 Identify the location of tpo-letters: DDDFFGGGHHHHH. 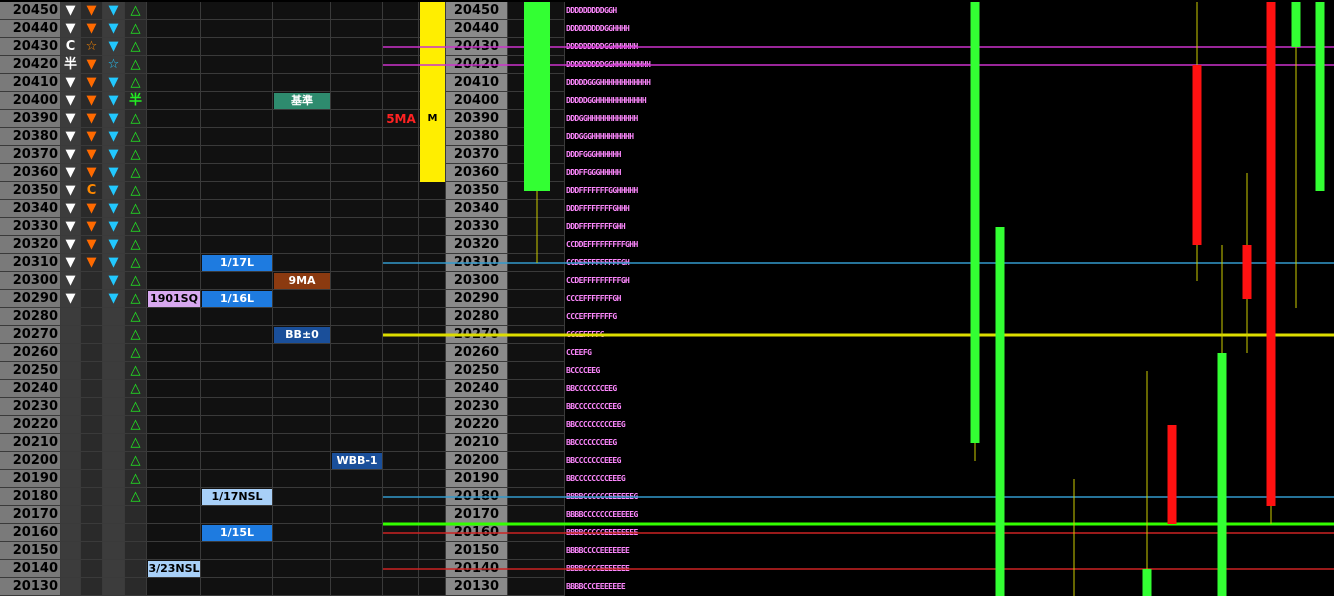
(593, 172).